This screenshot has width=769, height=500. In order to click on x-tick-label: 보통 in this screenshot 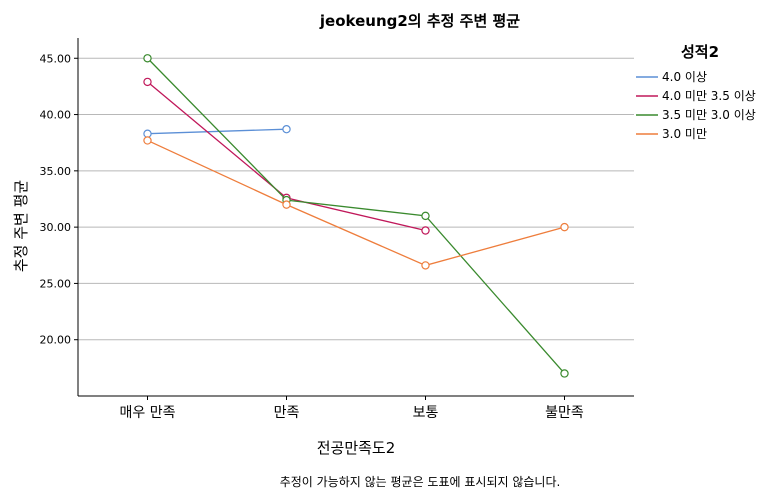, I will do `click(426, 413)`.